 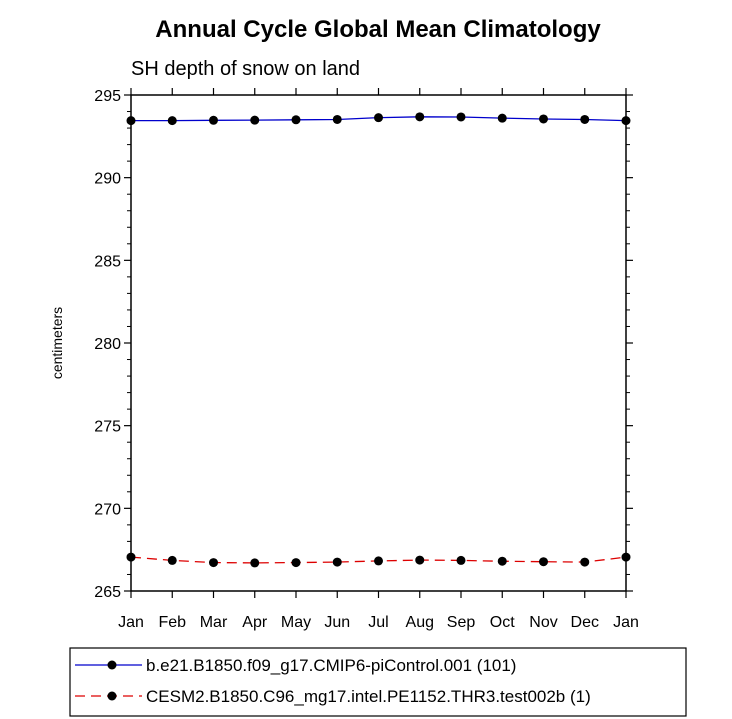 What do you see at coordinates (378, 29) in the screenshot?
I see `chart-title: Annual Cycle Global Mean Climatology` at bounding box center [378, 29].